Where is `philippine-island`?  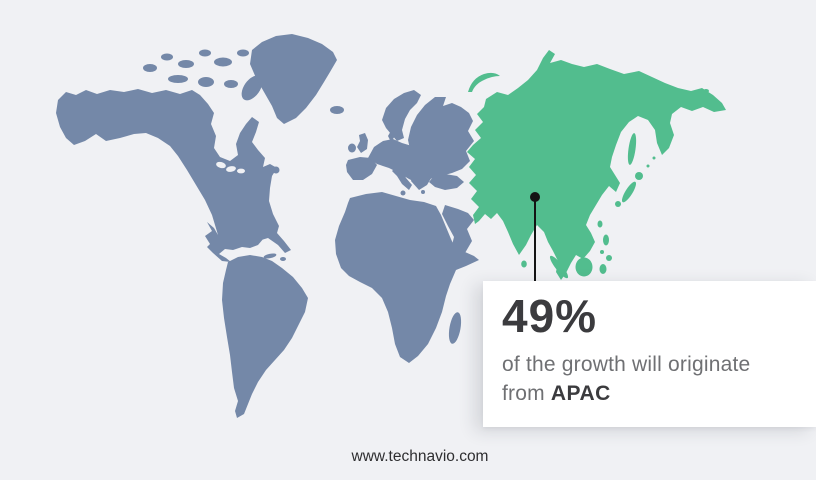
philippine-island is located at coordinates (602, 252).